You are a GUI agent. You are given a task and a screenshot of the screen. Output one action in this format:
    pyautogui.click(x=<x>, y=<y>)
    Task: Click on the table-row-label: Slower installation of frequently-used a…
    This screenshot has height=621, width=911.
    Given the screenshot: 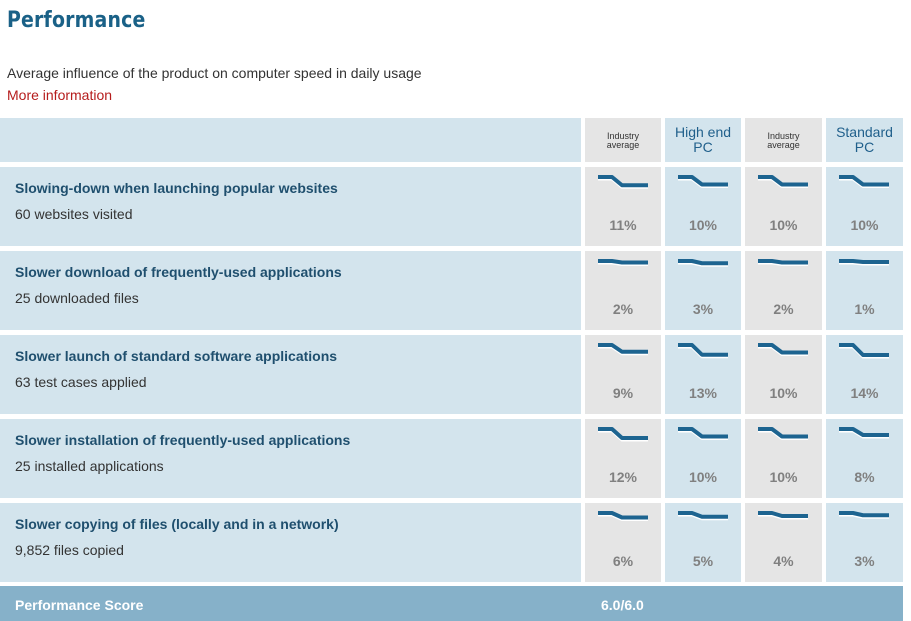 What is the action you would take?
    pyautogui.click(x=290, y=458)
    